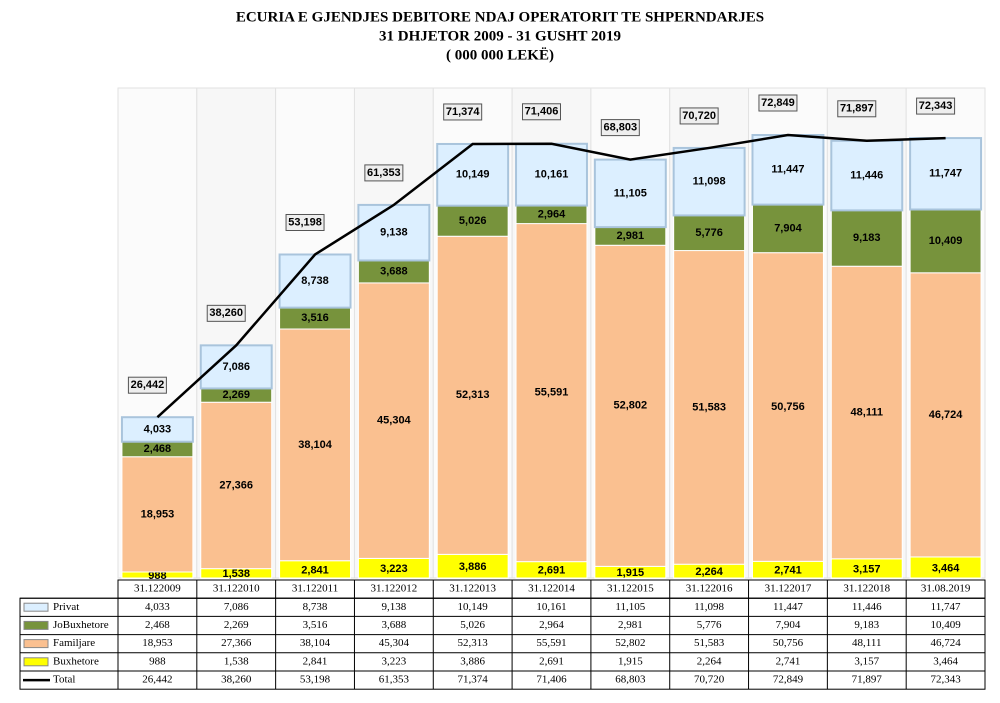 This screenshot has height=703, width=1000. Describe the element at coordinates (945, 680) in the screenshot. I see `table-cell: 72,343` at that location.